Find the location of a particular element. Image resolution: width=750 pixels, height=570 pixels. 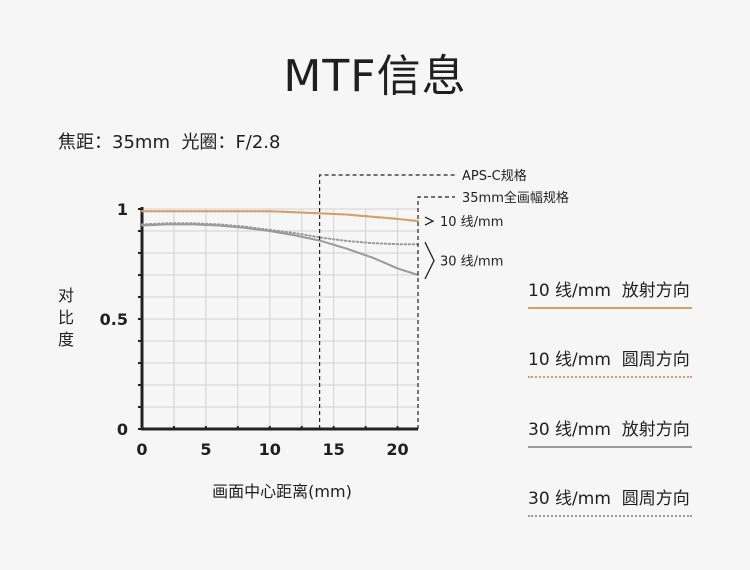

legend-label: 10 线/mm 放射方向 is located at coordinates (609, 291).